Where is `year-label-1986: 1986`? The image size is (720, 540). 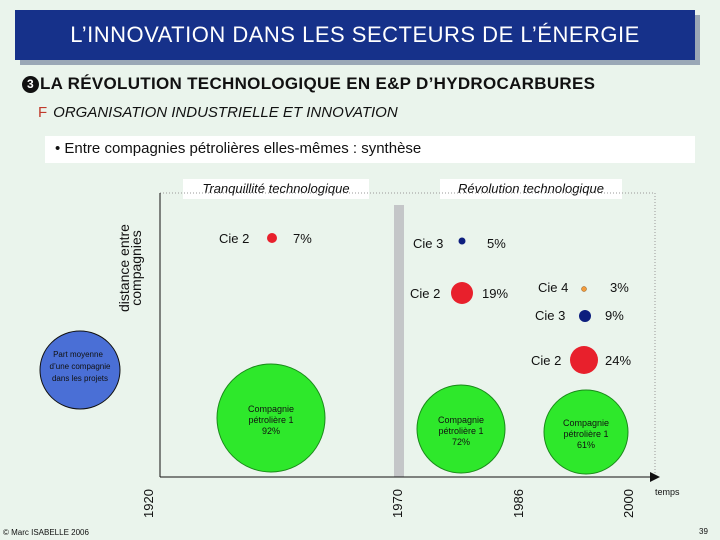
year-label-1986: 1986 is located at coordinates (518, 503).